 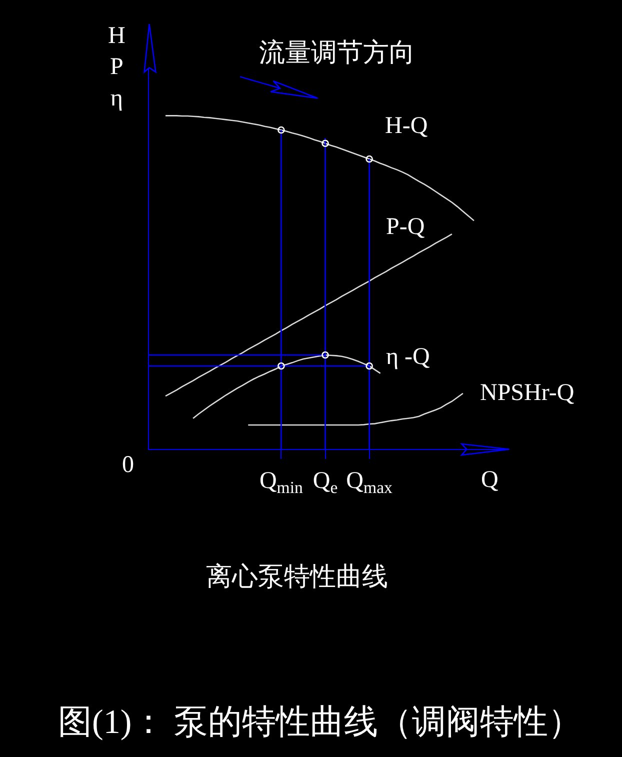 What do you see at coordinates (370, 482) in the screenshot?
I see `x-tick-label: Q$_{max}$` at bounding box center [370, 482].